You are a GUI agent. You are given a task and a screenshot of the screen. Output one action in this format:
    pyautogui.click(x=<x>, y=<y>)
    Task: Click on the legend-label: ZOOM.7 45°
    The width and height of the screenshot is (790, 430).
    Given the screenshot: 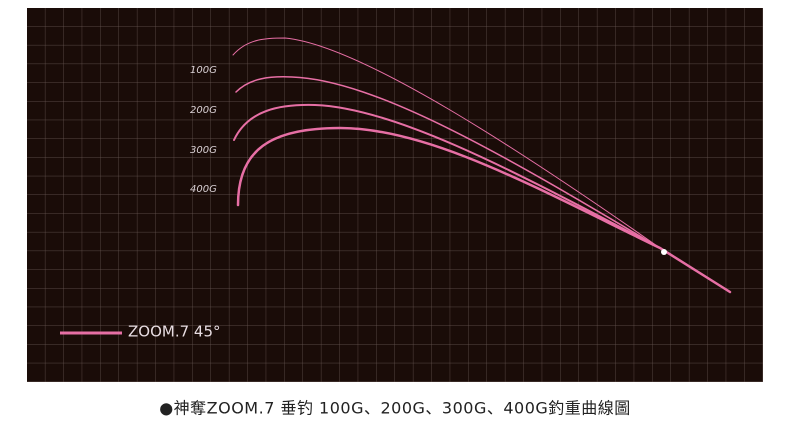 What is the action you would take?
    pyautogui.click(x=174, y=332)
    